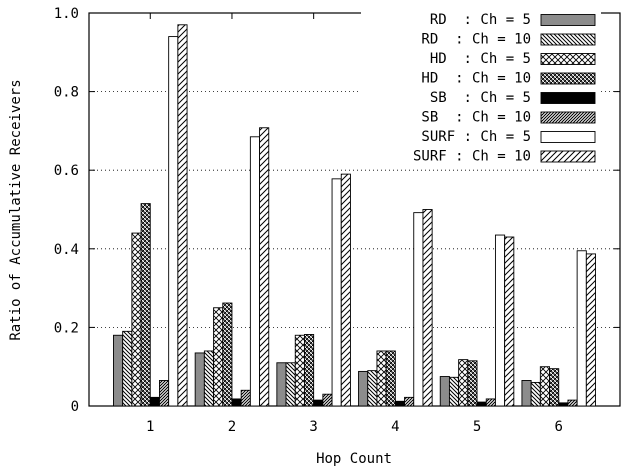 The image size is (632, 471). What do you see at coordinates (75, 407) in the screenshot?
I see `y-tick-label: 0` at bounding box center [75, 407].